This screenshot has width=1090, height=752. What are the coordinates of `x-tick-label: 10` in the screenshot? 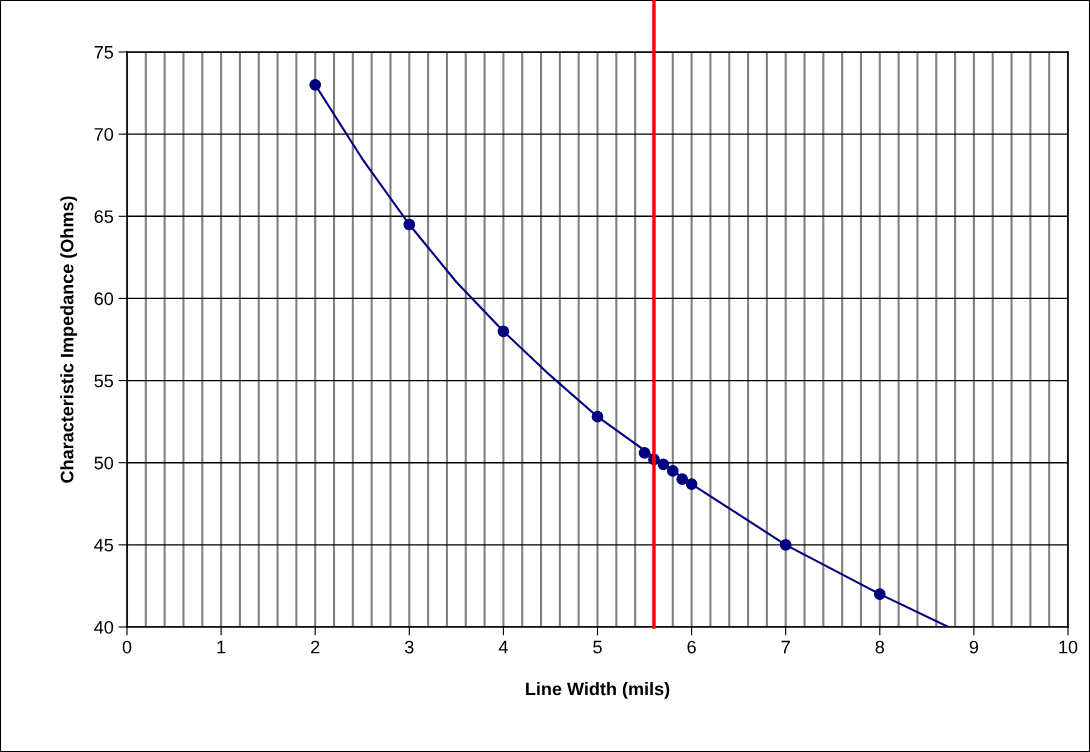 It's located at (1068, 647).